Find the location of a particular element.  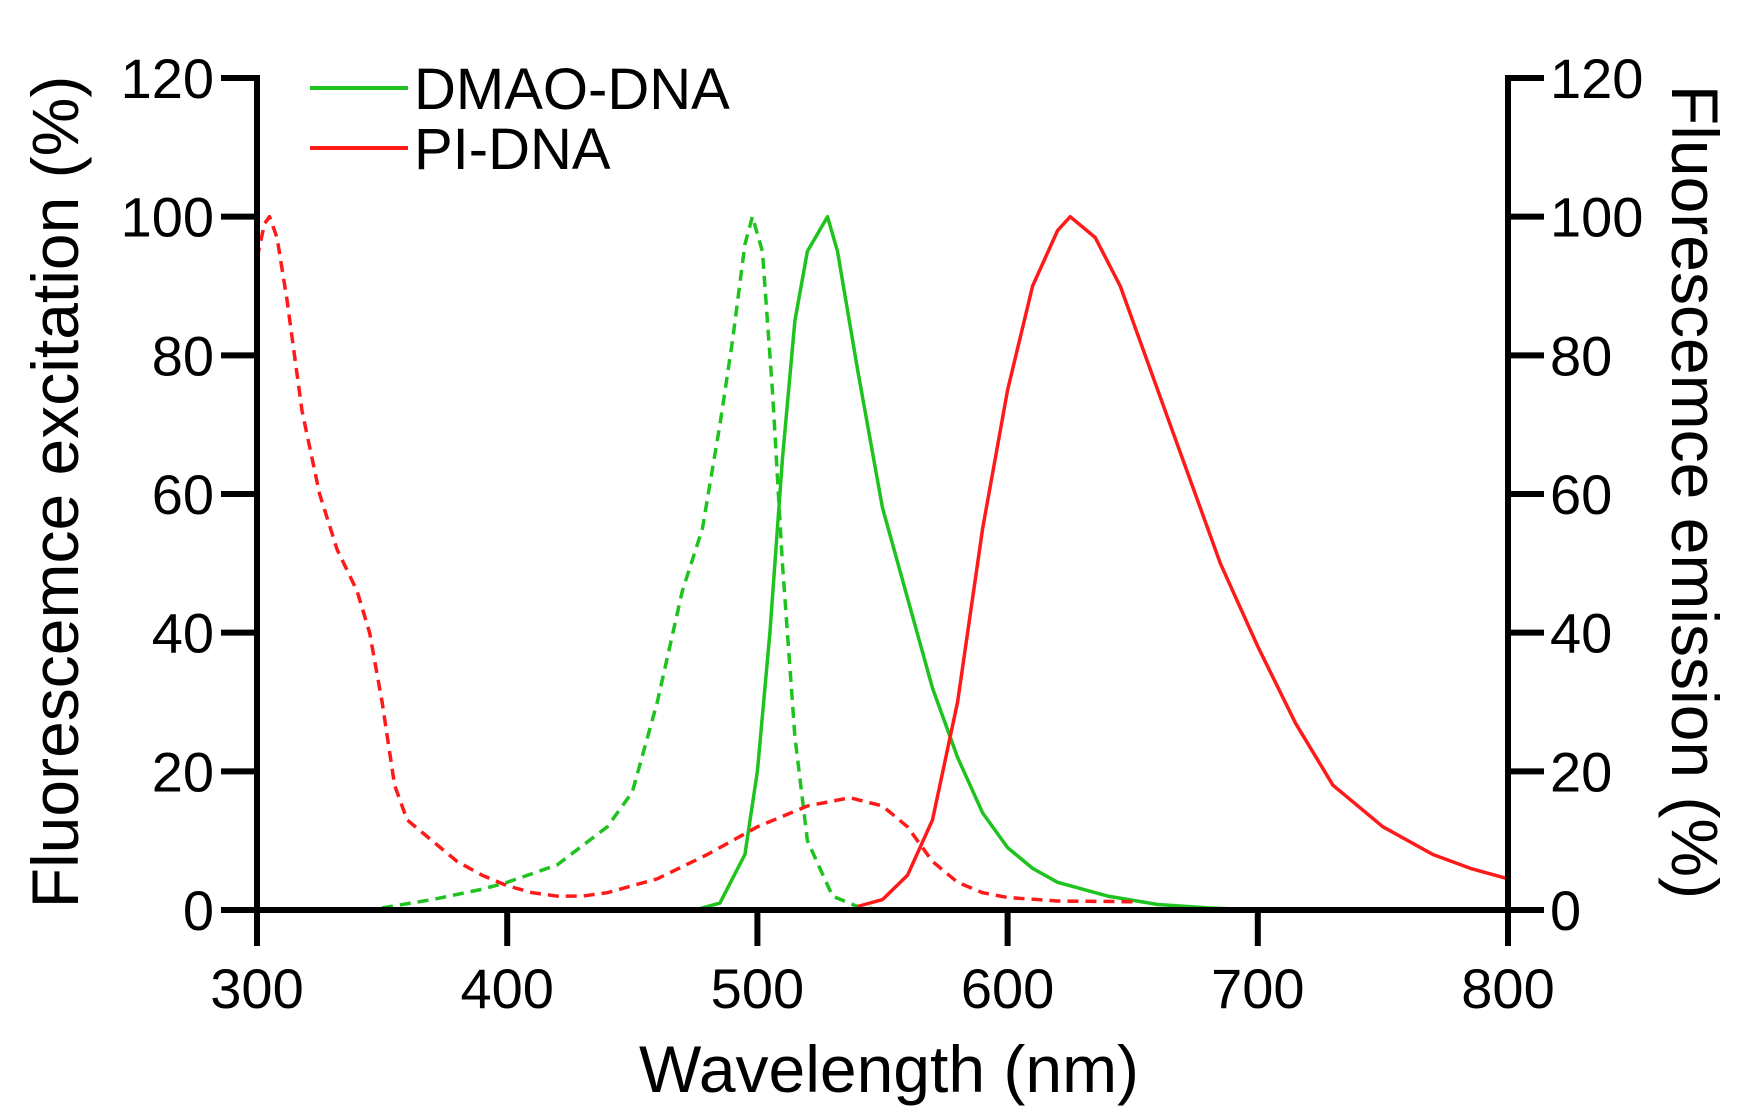

left-y-tick-label: 60 is located at coordinates (183, 494).